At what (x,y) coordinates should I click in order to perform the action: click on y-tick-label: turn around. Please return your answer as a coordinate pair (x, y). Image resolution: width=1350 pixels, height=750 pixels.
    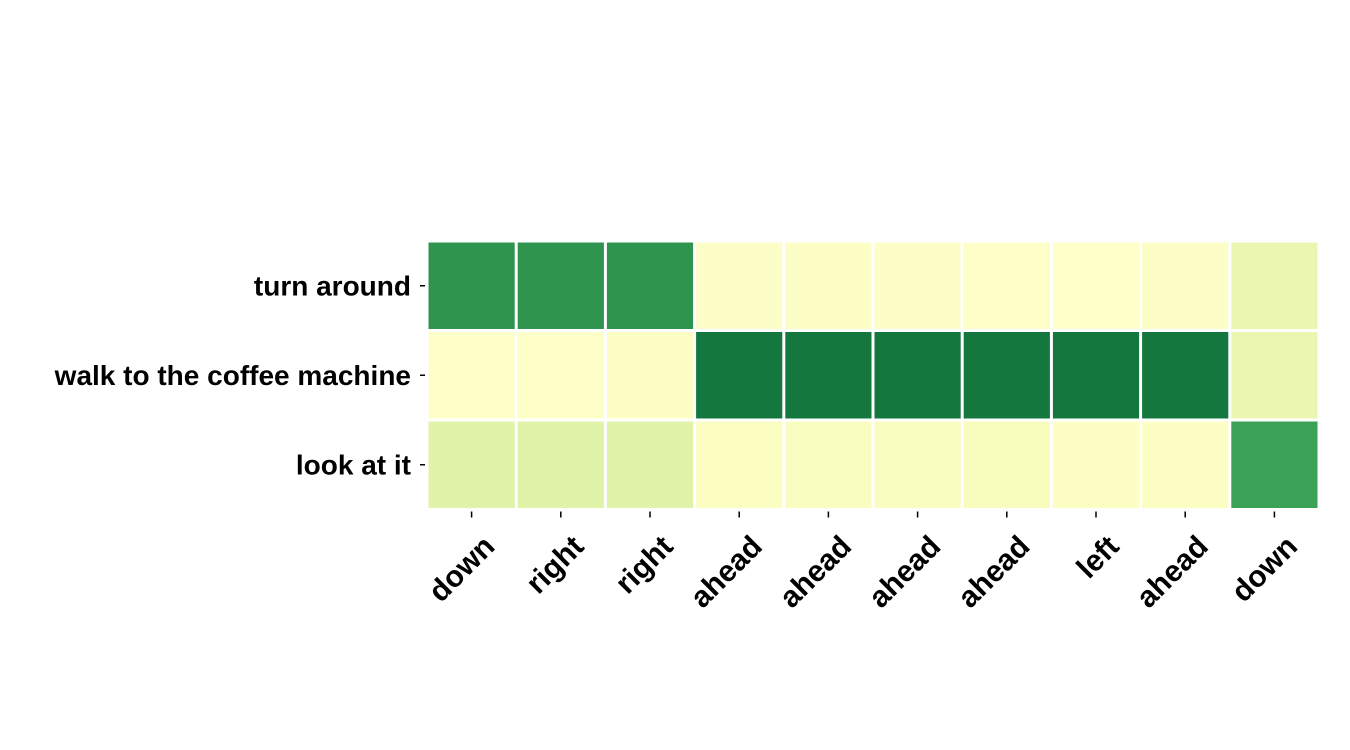
    Looking at the image, I should click on (332, 285).